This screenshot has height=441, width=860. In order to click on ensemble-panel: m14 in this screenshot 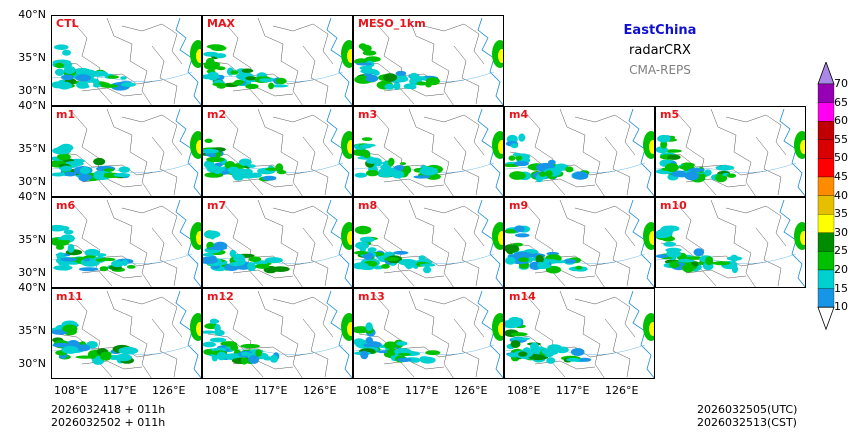, I will do `click(579, 333)`.